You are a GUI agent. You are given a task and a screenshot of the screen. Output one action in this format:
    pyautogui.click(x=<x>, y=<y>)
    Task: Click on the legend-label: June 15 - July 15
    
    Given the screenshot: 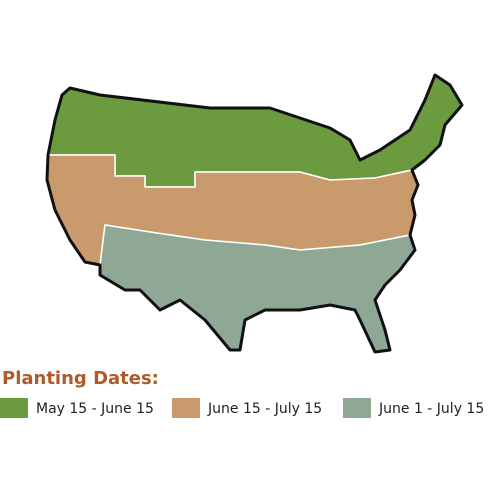 What is the action you would take?
    pyautogui.click(x=264, y=409)
    